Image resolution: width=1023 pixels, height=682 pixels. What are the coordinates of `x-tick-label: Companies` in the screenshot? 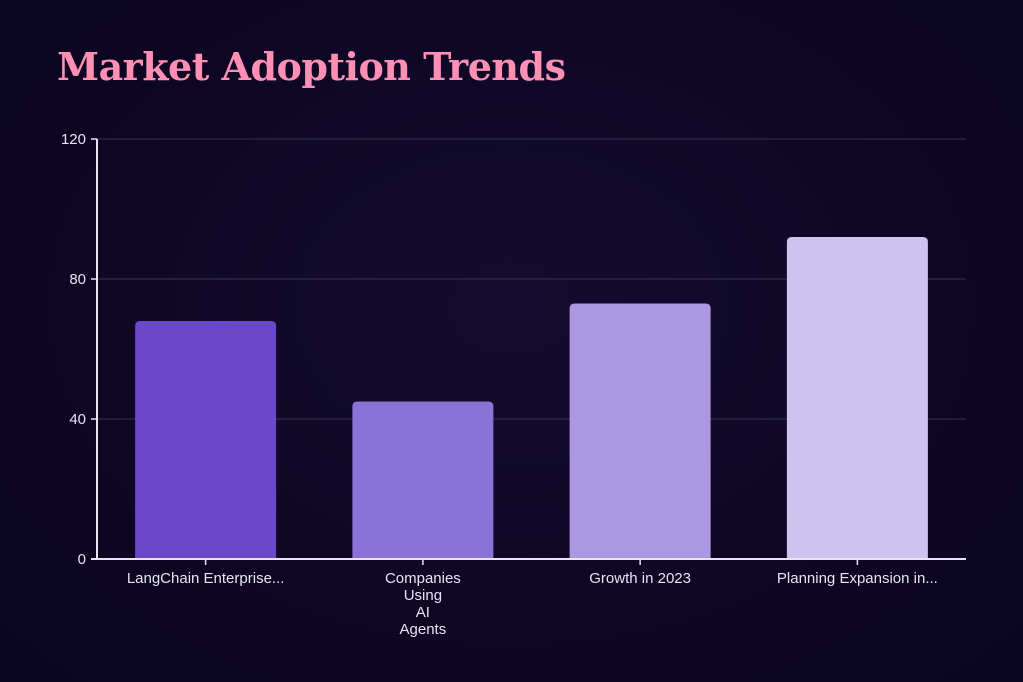 It's located at (423, 578).